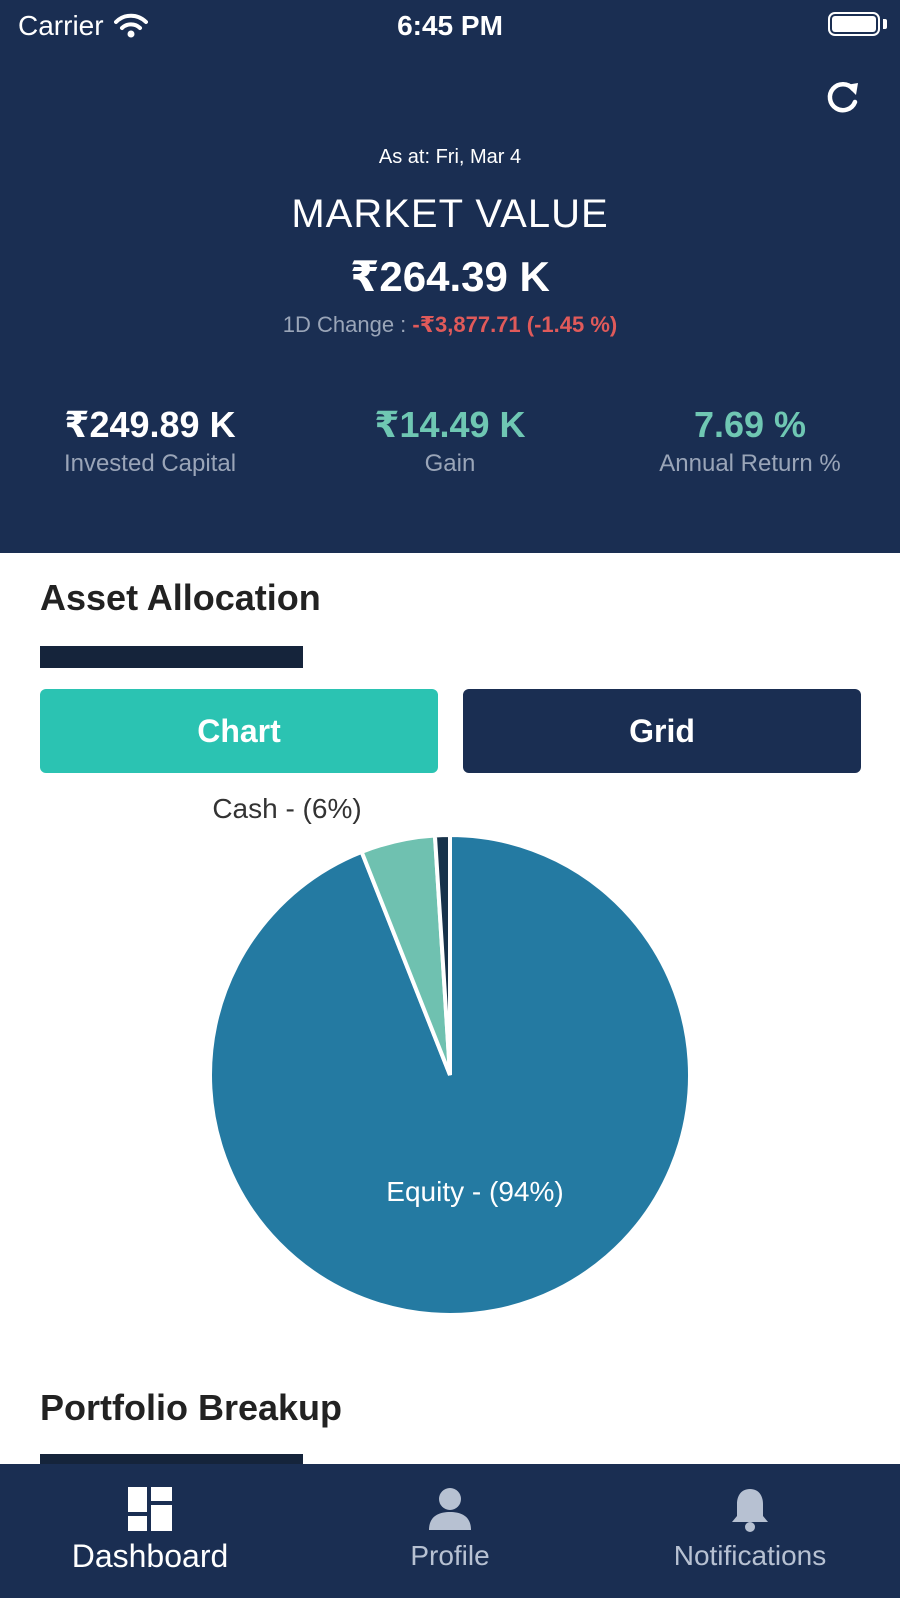 The image size is (900, 1598). What do you see at coordinates (150, 463) in the screenshot?
I see `invested-capital-label: Invested Capital` at bounding box center [150, 463].